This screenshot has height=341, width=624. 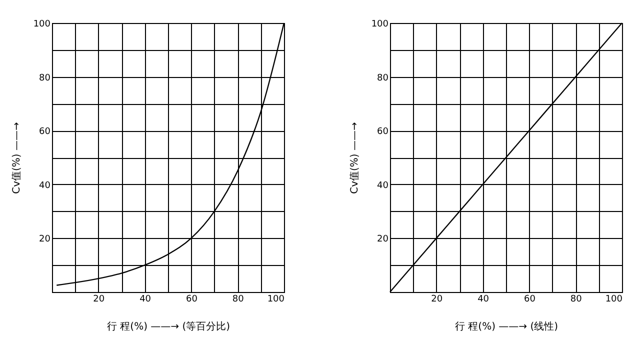 What do you see at coordinates (506, 326) in the screenshot?
I see `x-axis-title: 行 程(%) ——→ (线性)` at bounding box center [506, 326].